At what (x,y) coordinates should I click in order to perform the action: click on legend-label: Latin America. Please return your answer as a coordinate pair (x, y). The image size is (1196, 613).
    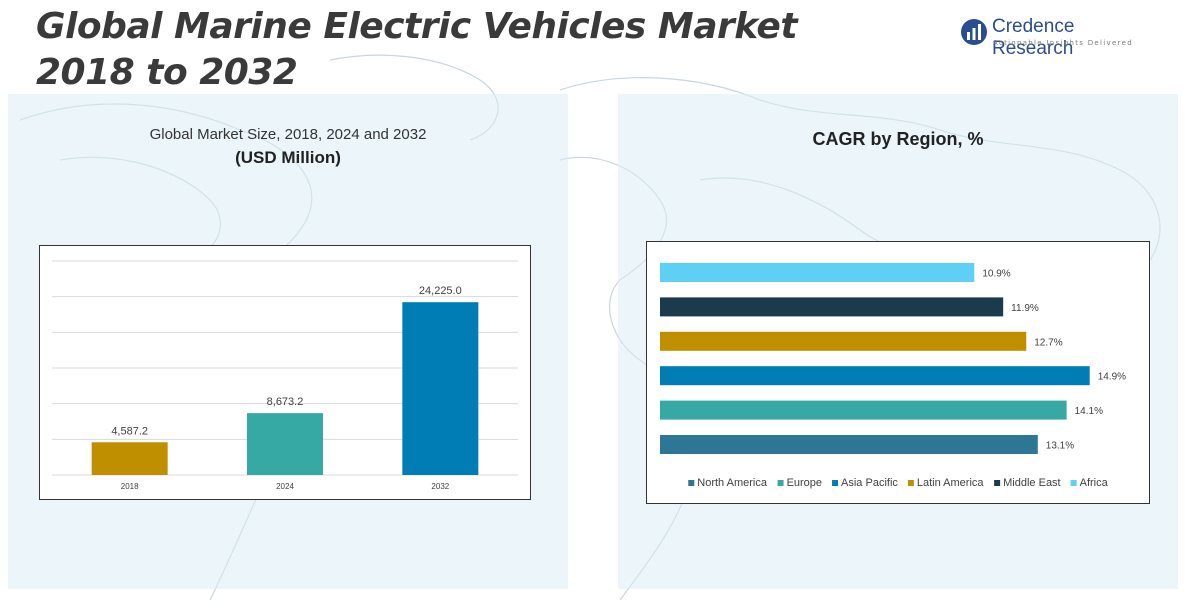
    Looking at the image, I should click on (951, 483).